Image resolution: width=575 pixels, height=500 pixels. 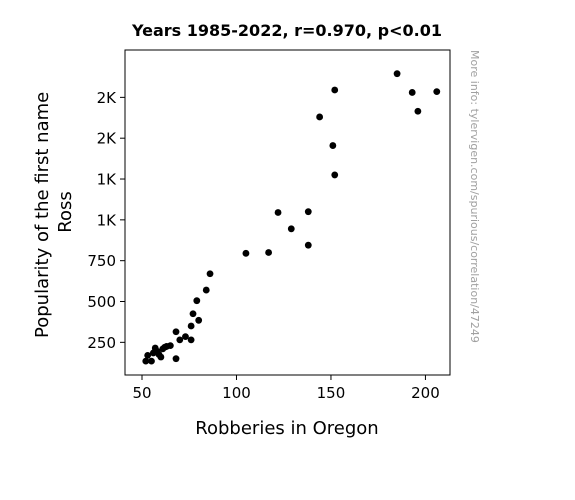 What do you see at coordinates (331, 393) in the screenshot?
I see `x-tick-label: 150` at bounding box center [331, 393].